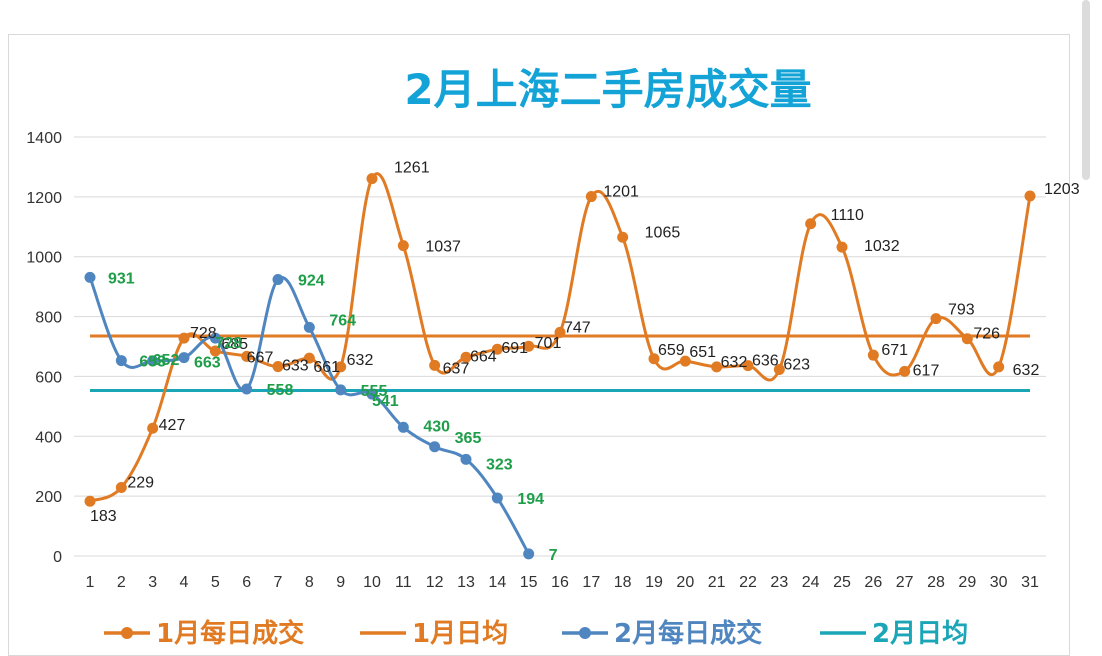  I want to click on feb-label-12: 365, so click(468, 438).